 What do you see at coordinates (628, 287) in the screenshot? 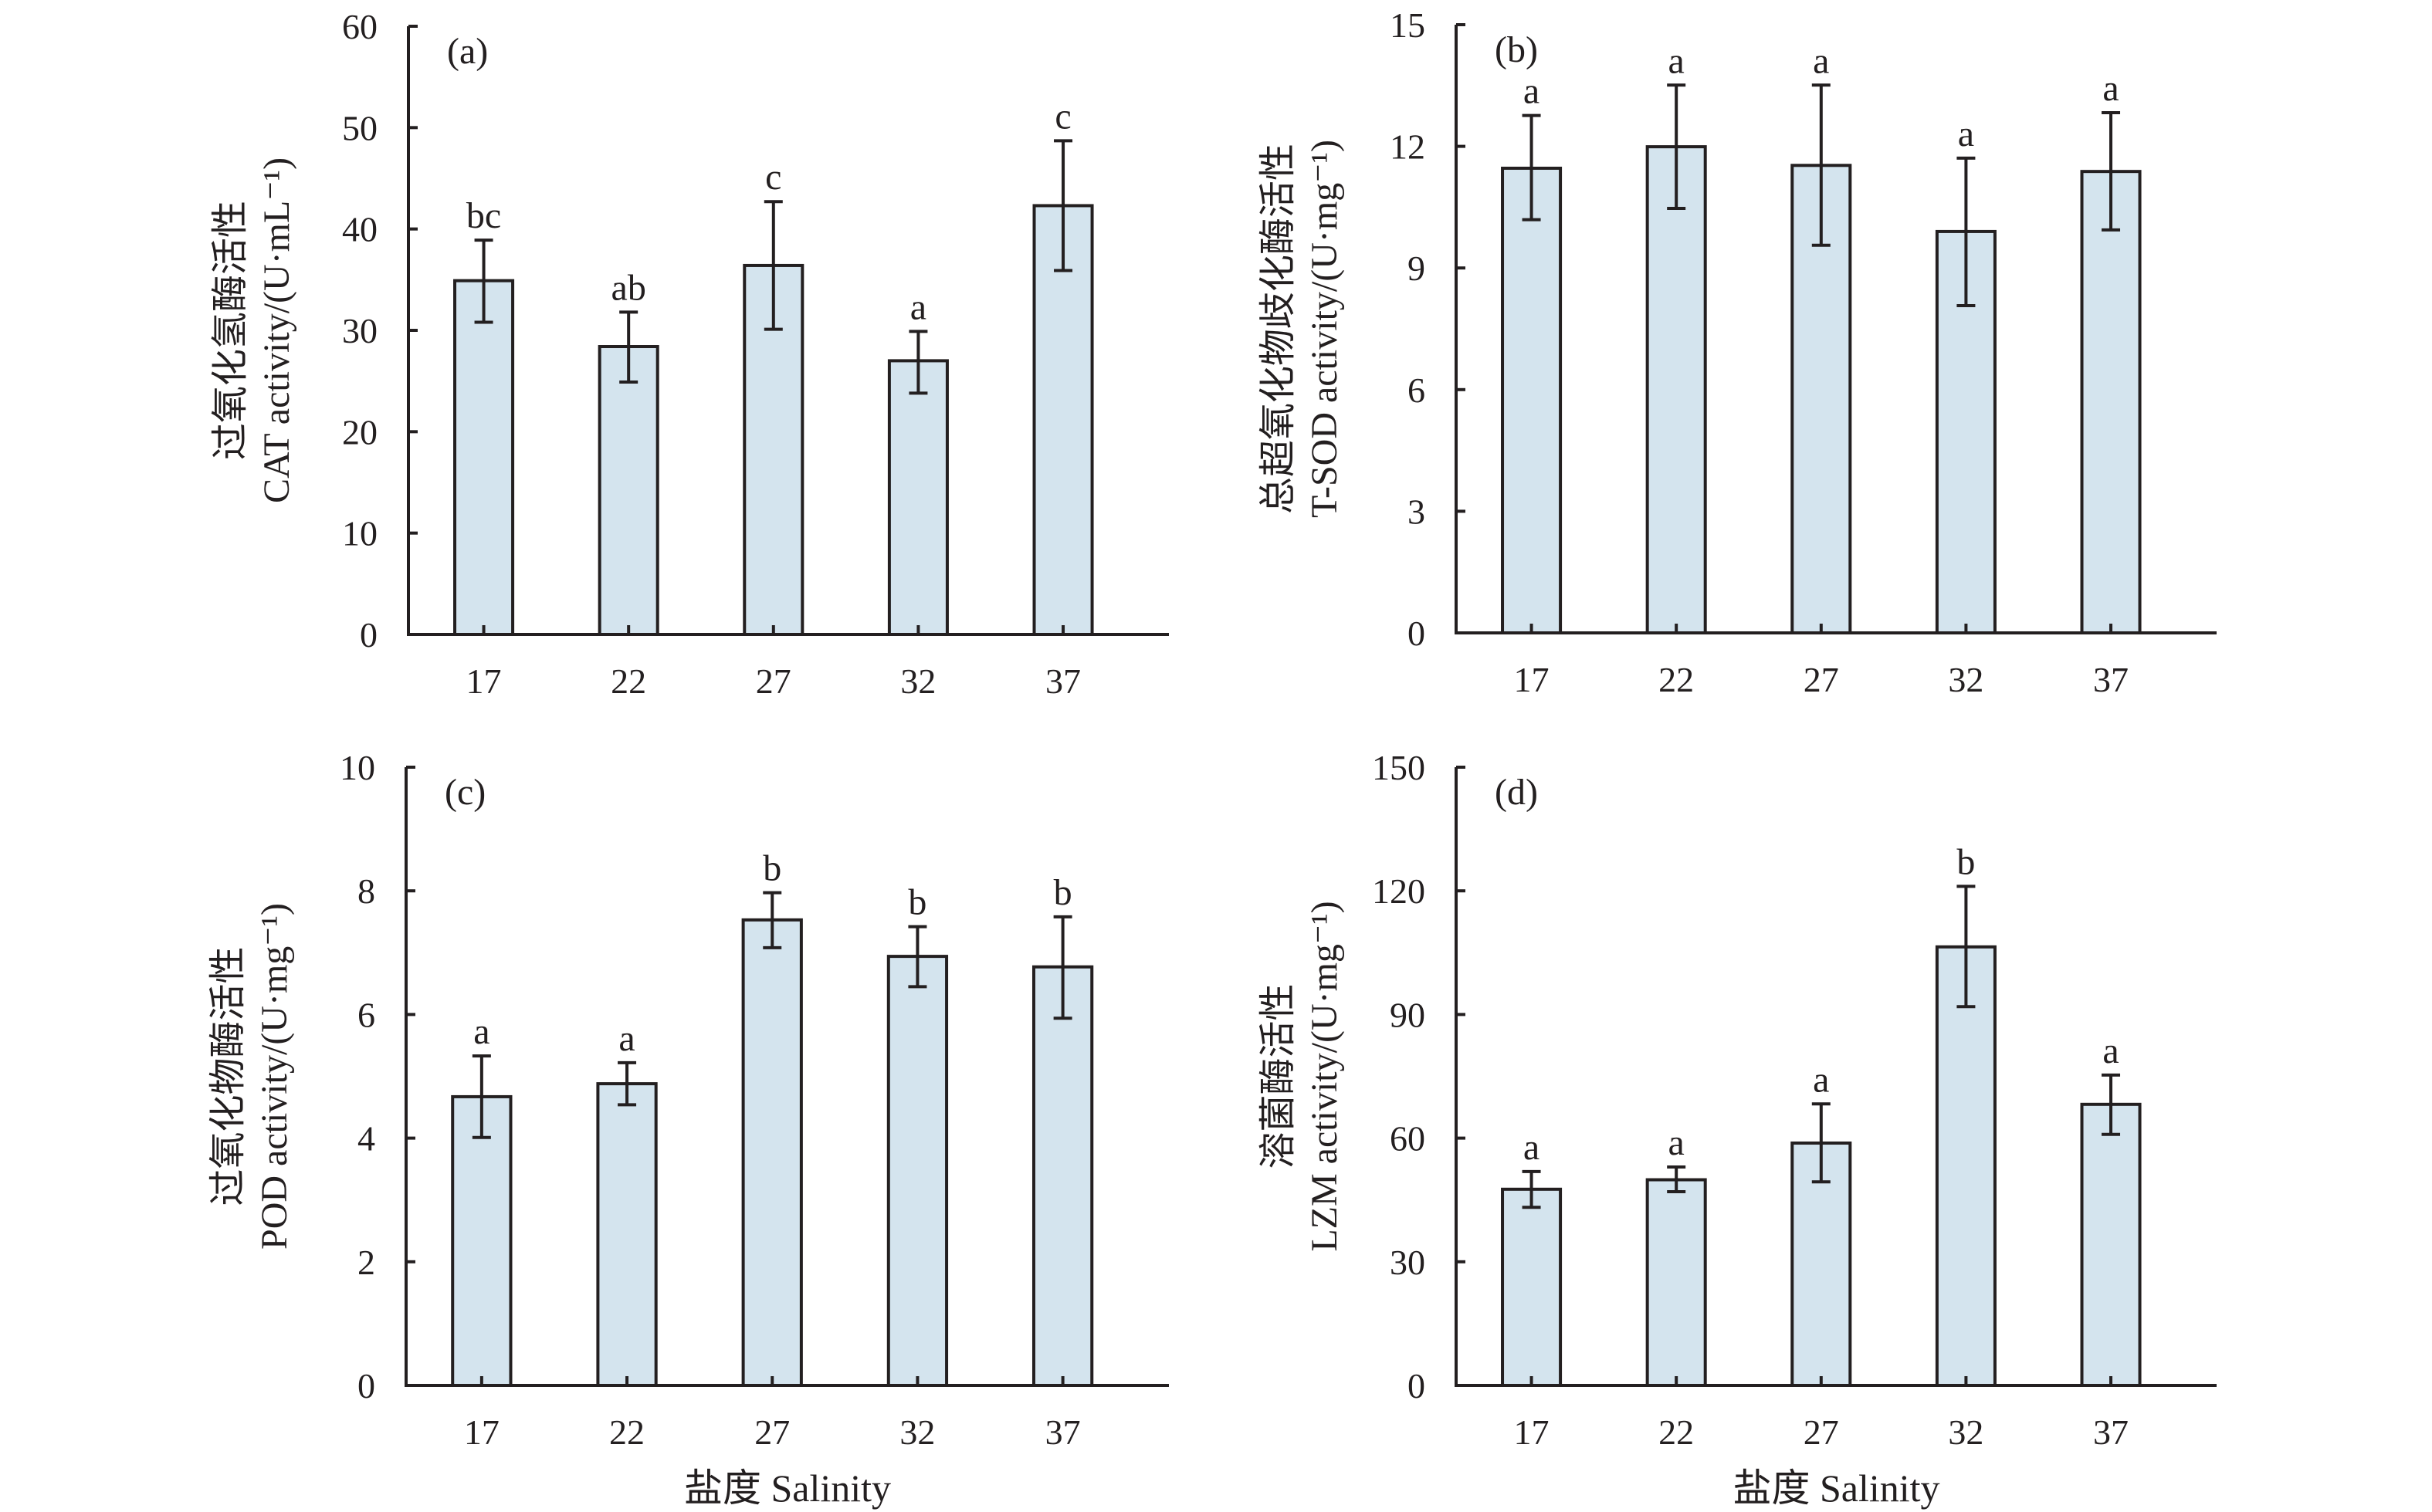
I see `significance-label: ab` at bounding box center [628, 287].